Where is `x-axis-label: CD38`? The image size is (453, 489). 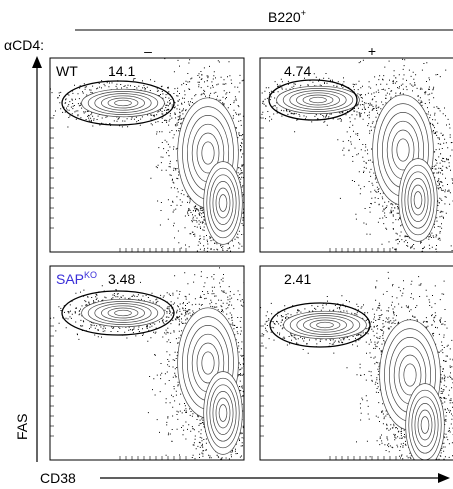 x-axis-label: CD38 is located at coordinates (58, 478).